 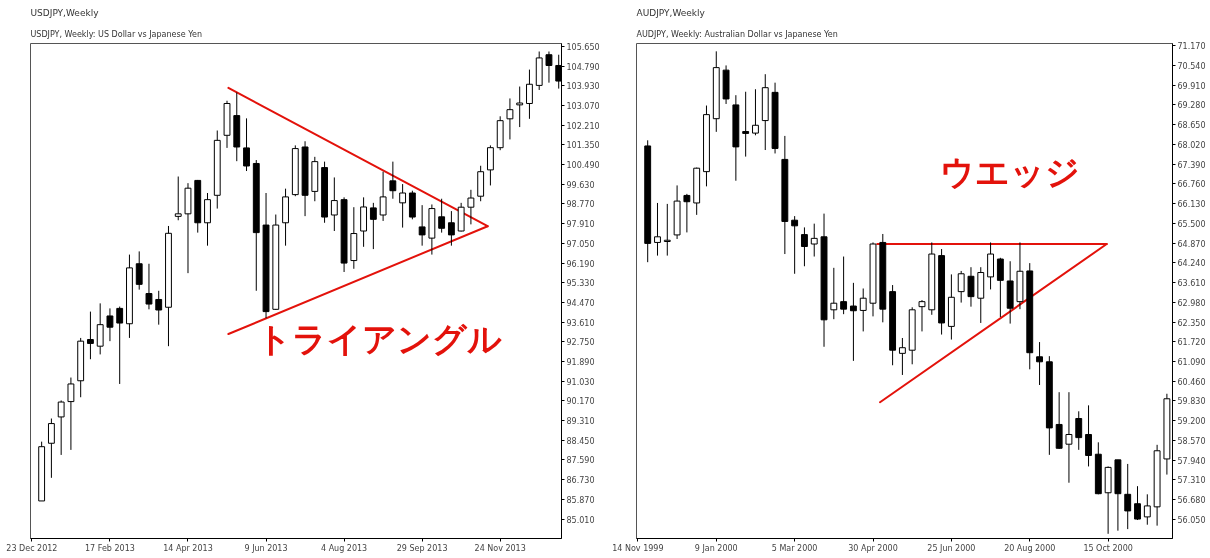 What do you see at coordinates (1191, 323) in the screenshot?
I see `y-tick-label: 62.350` at bounding box center [1191, 323].